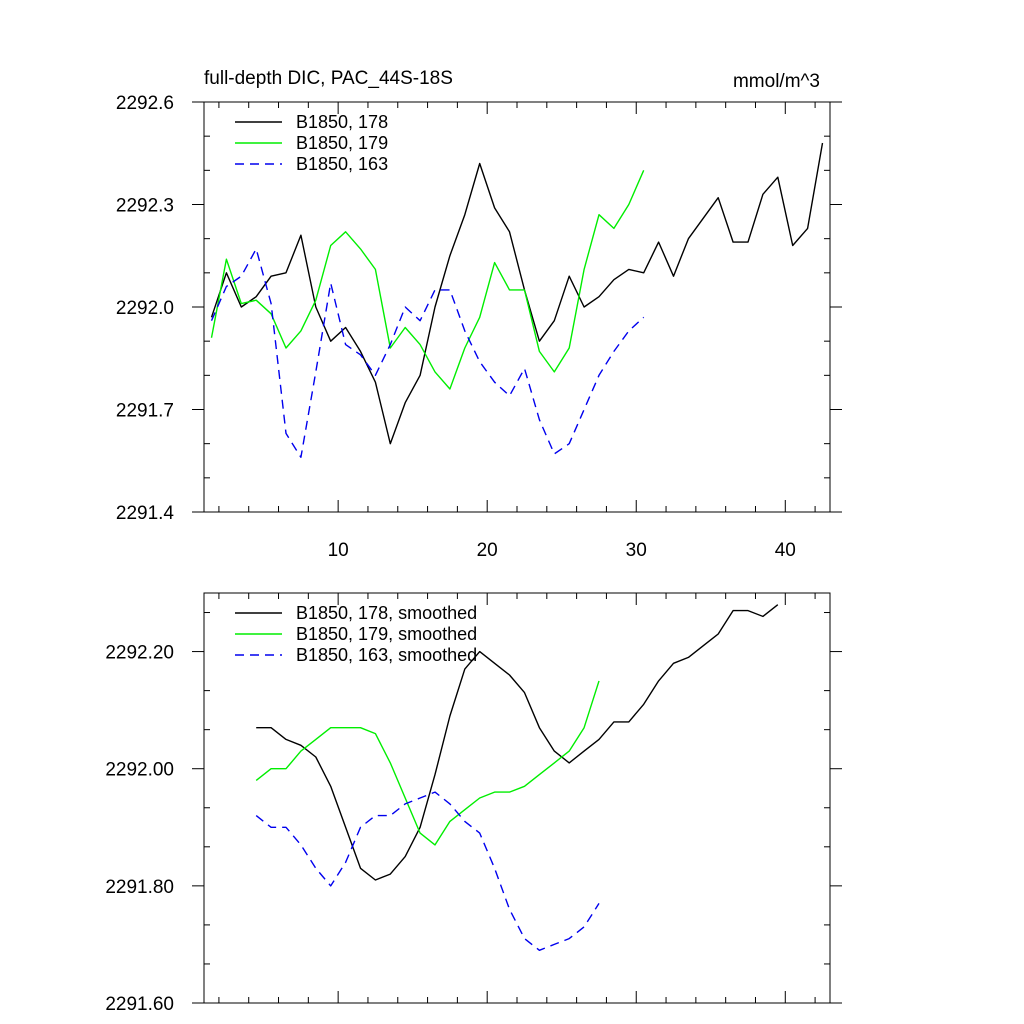 The image size is (1024, 1024). What do you see at coordinates (139, 887) in the screenshot?
I see `y-tick-label: 2291.80` at bounding box center [139, 887].